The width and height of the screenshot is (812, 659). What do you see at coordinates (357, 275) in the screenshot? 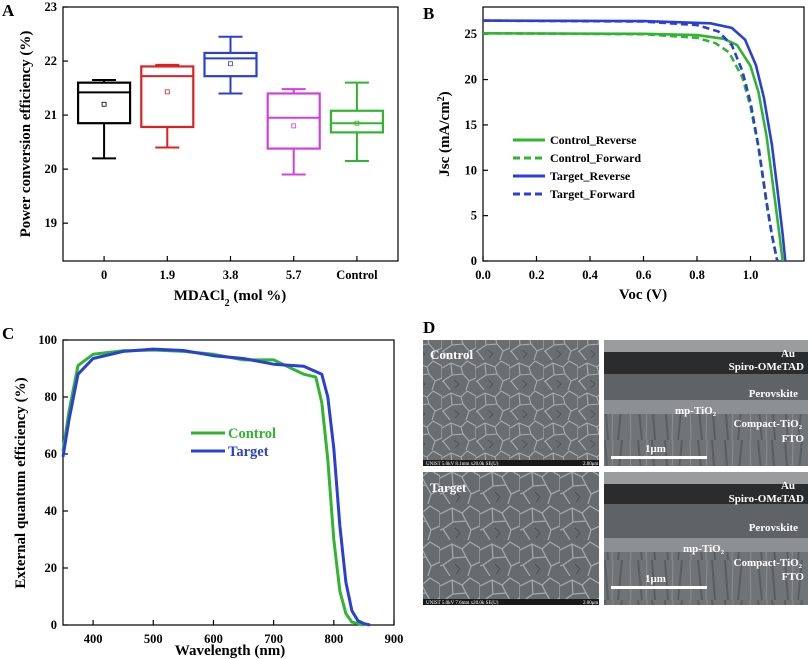
I see `x-tick-label-a: Control` at bounding box center [357, 275].